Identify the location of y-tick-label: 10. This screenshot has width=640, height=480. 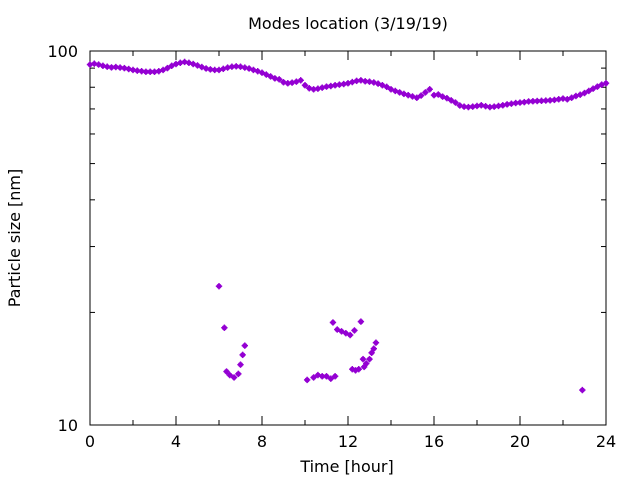
(68, 425).